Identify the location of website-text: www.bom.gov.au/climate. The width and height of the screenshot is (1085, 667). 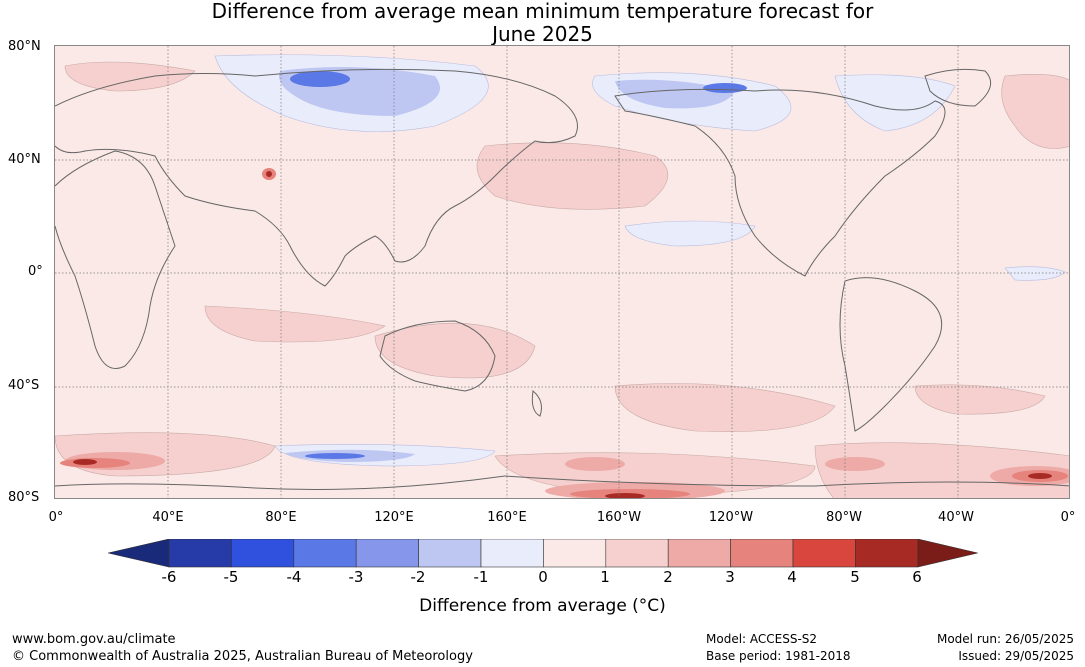
(94, 639).